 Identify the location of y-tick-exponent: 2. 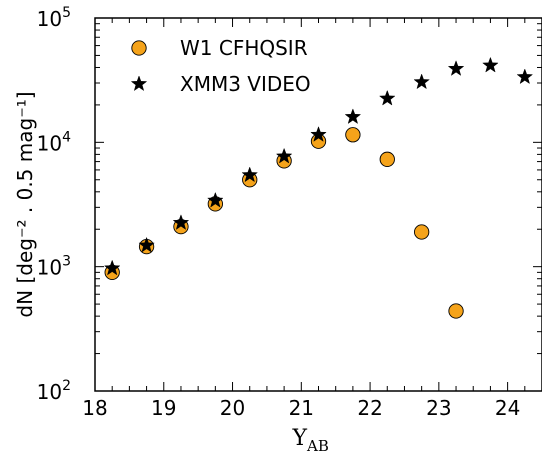
(66, 386).